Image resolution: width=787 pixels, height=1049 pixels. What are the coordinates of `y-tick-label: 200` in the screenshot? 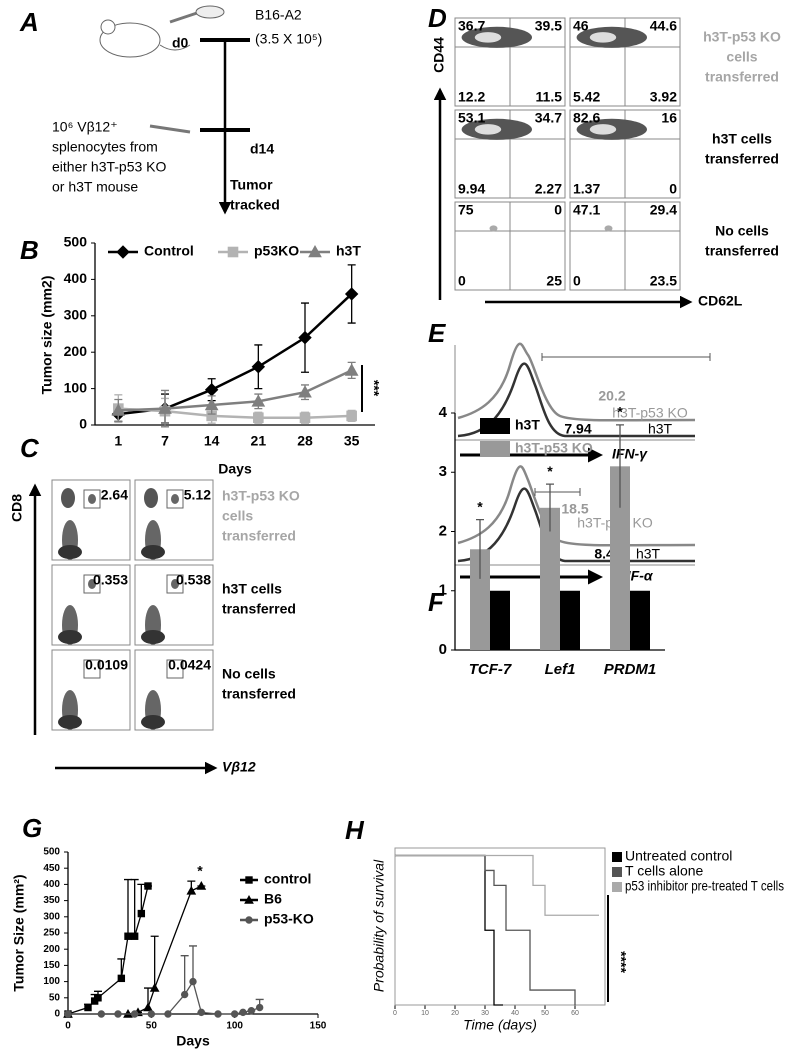 It's located at (51, 949).